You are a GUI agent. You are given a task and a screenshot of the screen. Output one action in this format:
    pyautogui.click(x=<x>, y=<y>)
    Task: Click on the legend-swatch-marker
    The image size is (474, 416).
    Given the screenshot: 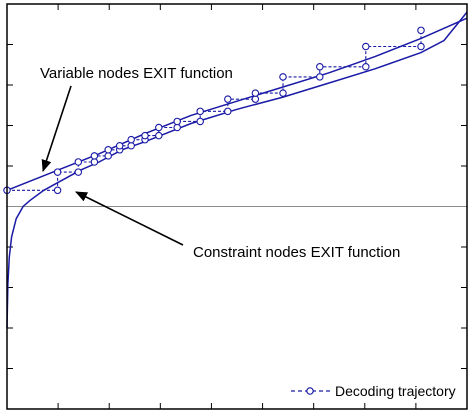 What is the action you would take?
    pyautogui.click(x=310, y=391)
    